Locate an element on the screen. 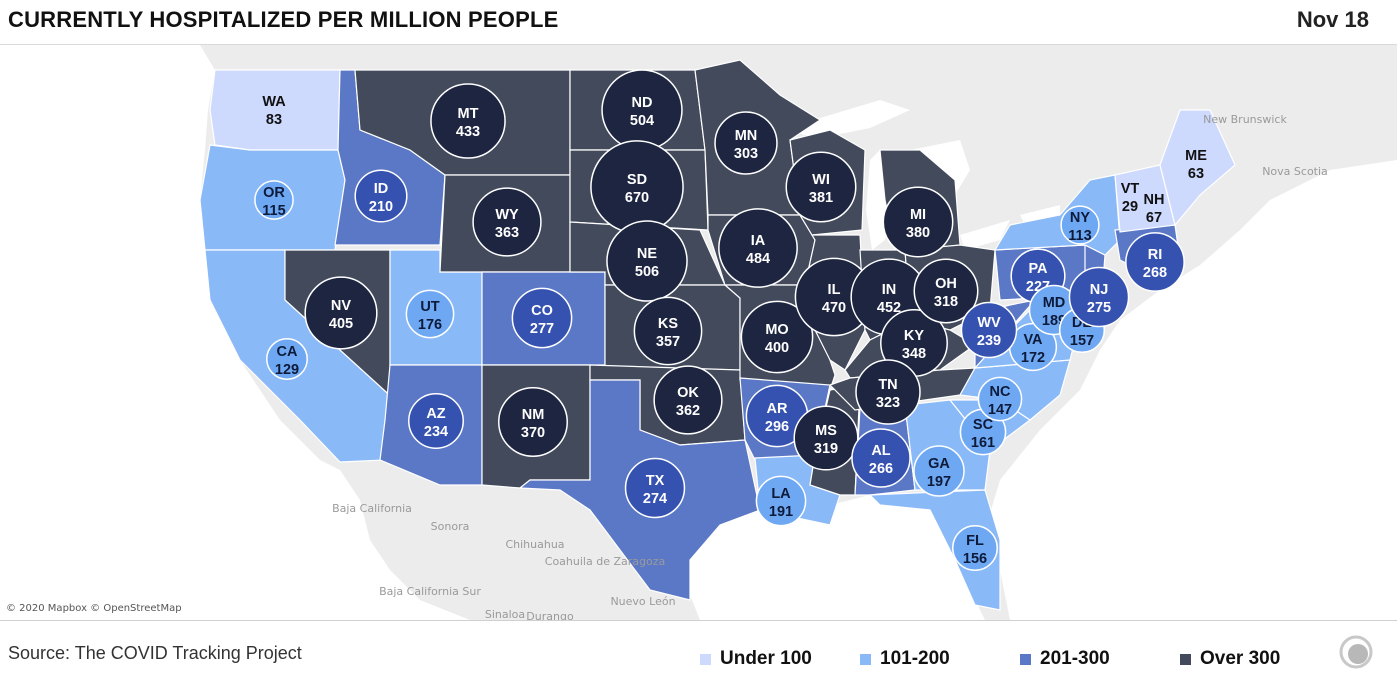 This screenshot has width=1397, height=679. state-bubble-co: CO 277 is located at coordinates (542, 318).